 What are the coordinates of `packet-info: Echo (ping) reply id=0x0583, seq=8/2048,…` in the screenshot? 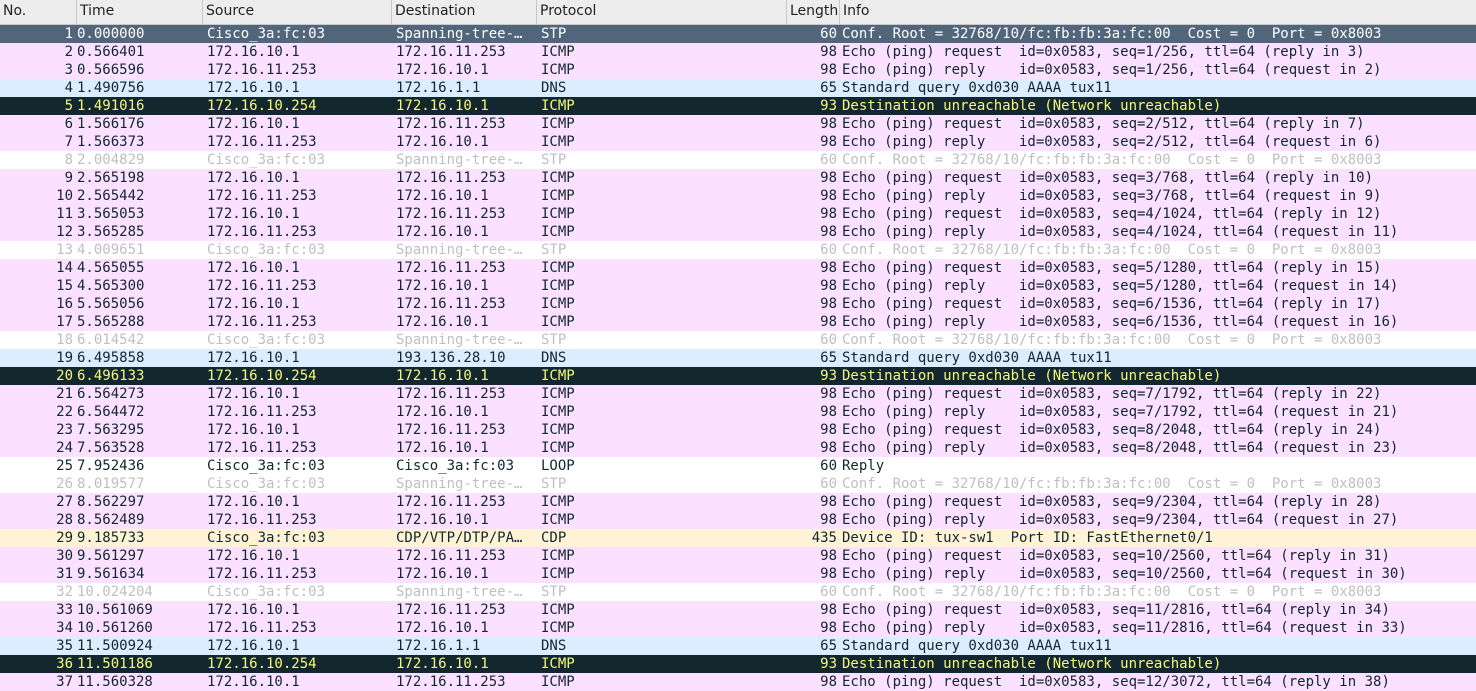 It's located at (1120, 448).